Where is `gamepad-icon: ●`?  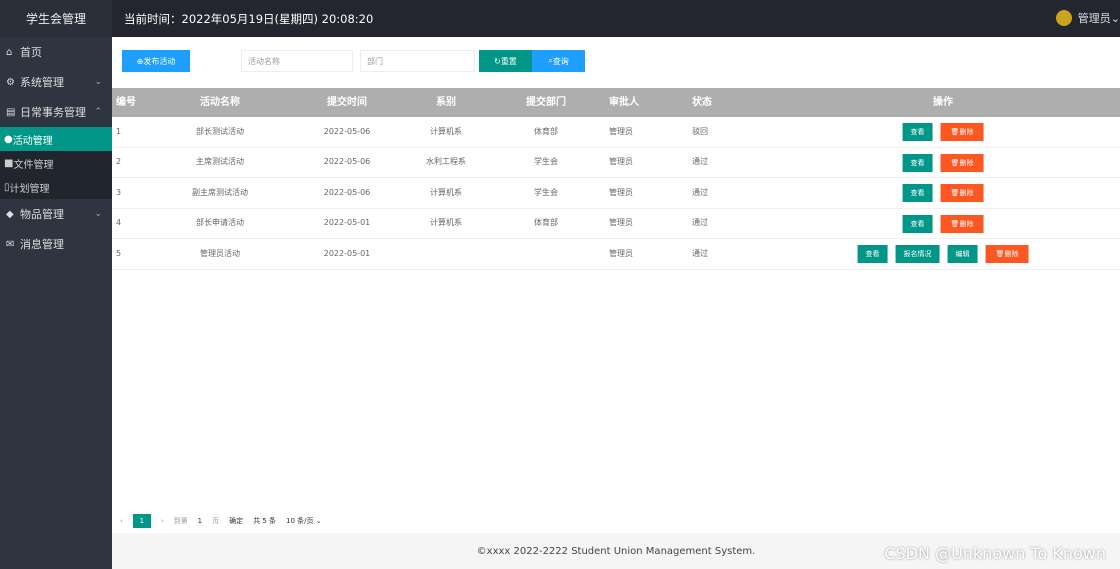 gamepad-icon: ● is located at coordinates (8, 139).